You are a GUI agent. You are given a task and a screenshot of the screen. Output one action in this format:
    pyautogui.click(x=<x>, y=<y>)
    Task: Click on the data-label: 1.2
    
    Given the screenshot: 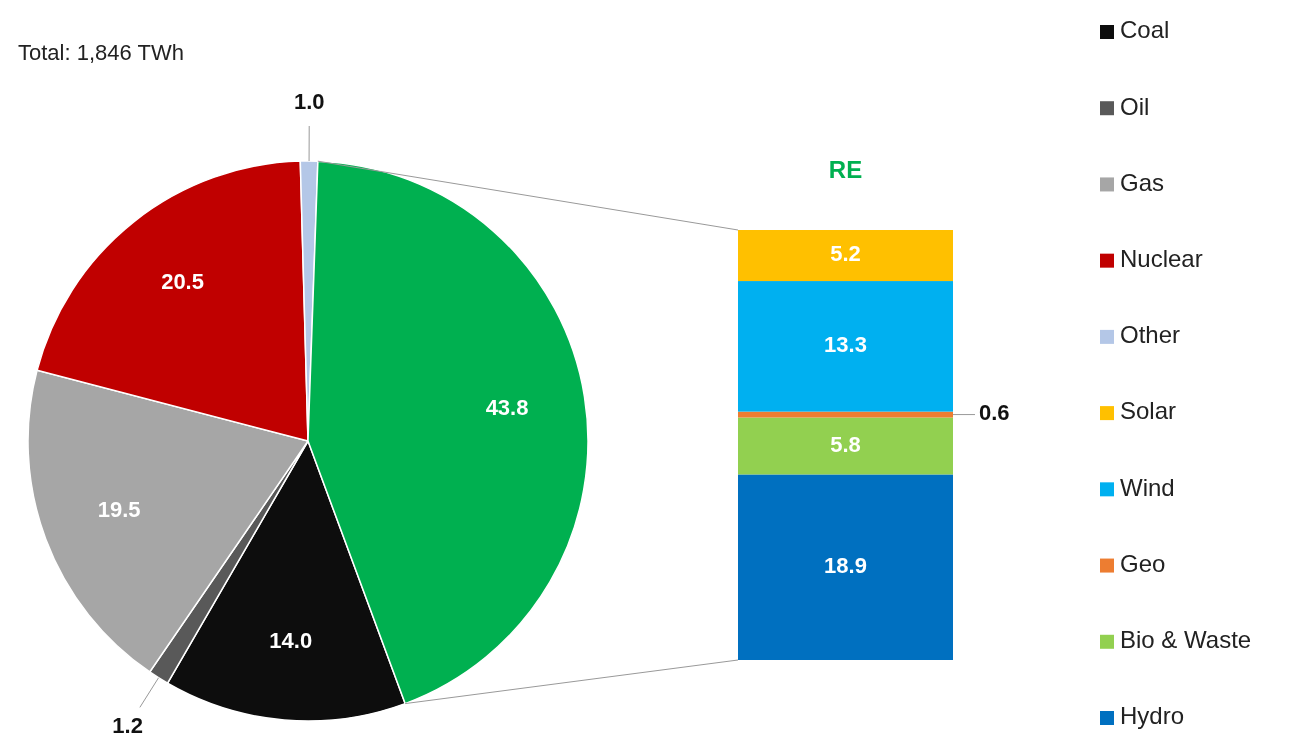 What is the action you would take?
    pyautogui.click(x=127, y=725)
    